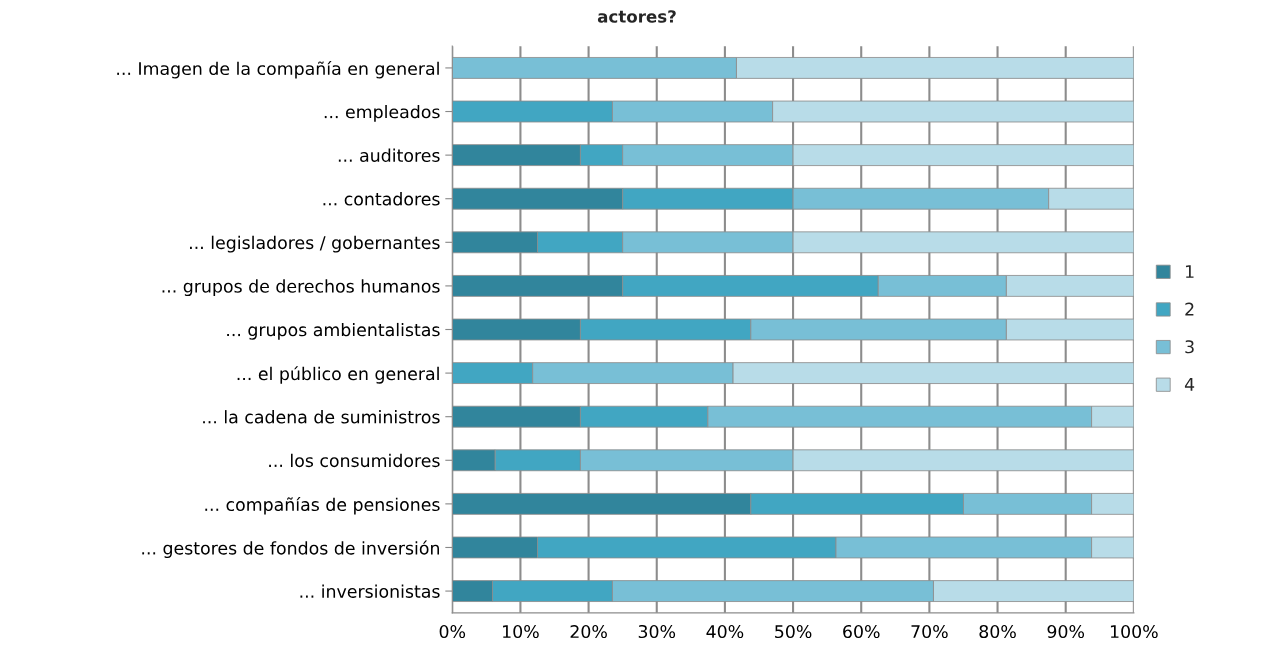 This screenshot has width=1274, height=659. I want to click on y-tick-label: ... grupos ambientalistas, so click(333, 331).